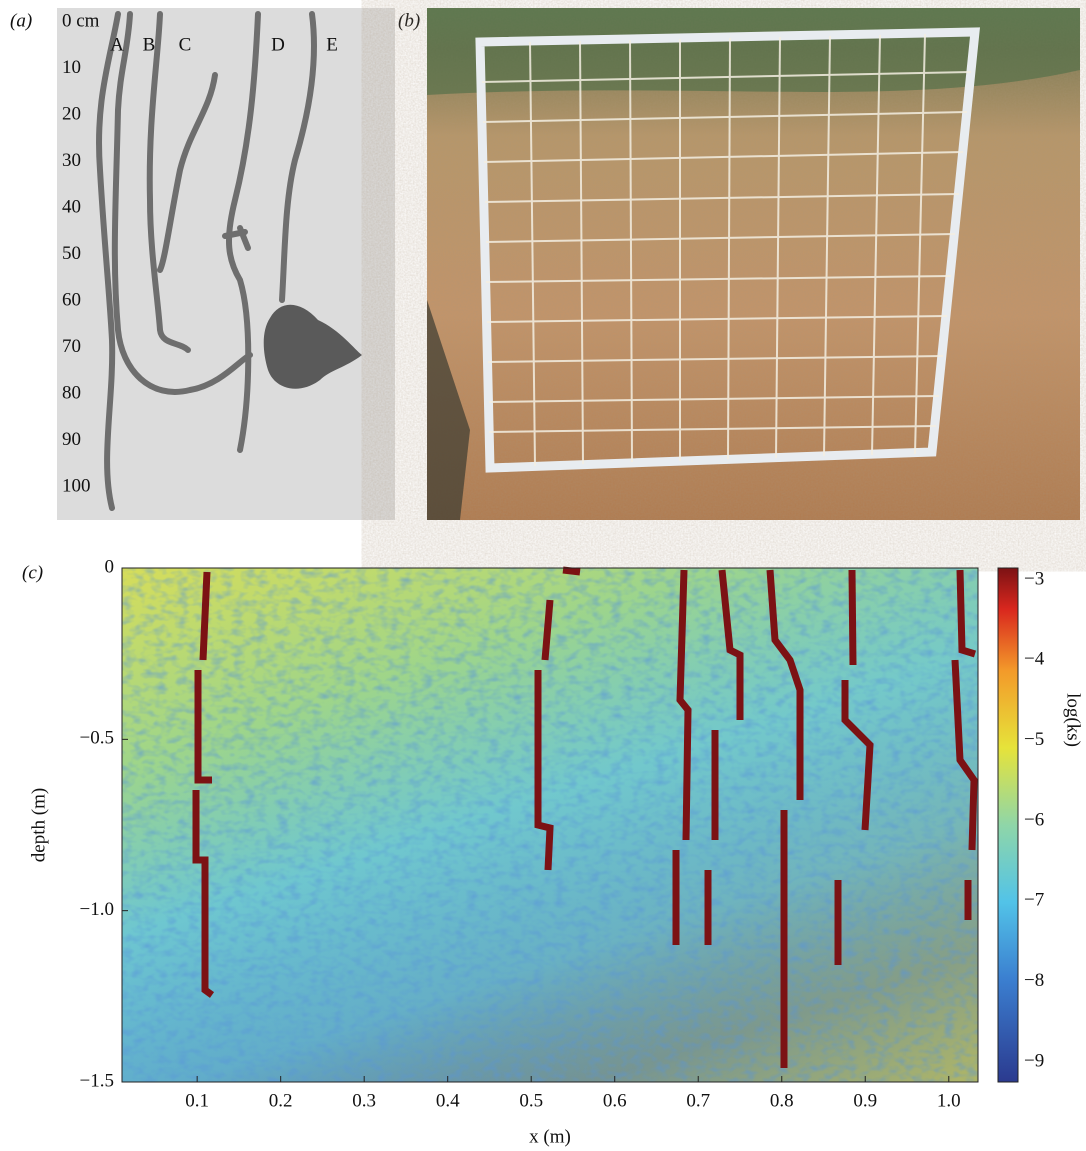 This screenshot has width=1086, height=1151. Describe the element at coordinates (949, 1100) in the screenshot. I see `x-tick-label: 1.0` at that location.